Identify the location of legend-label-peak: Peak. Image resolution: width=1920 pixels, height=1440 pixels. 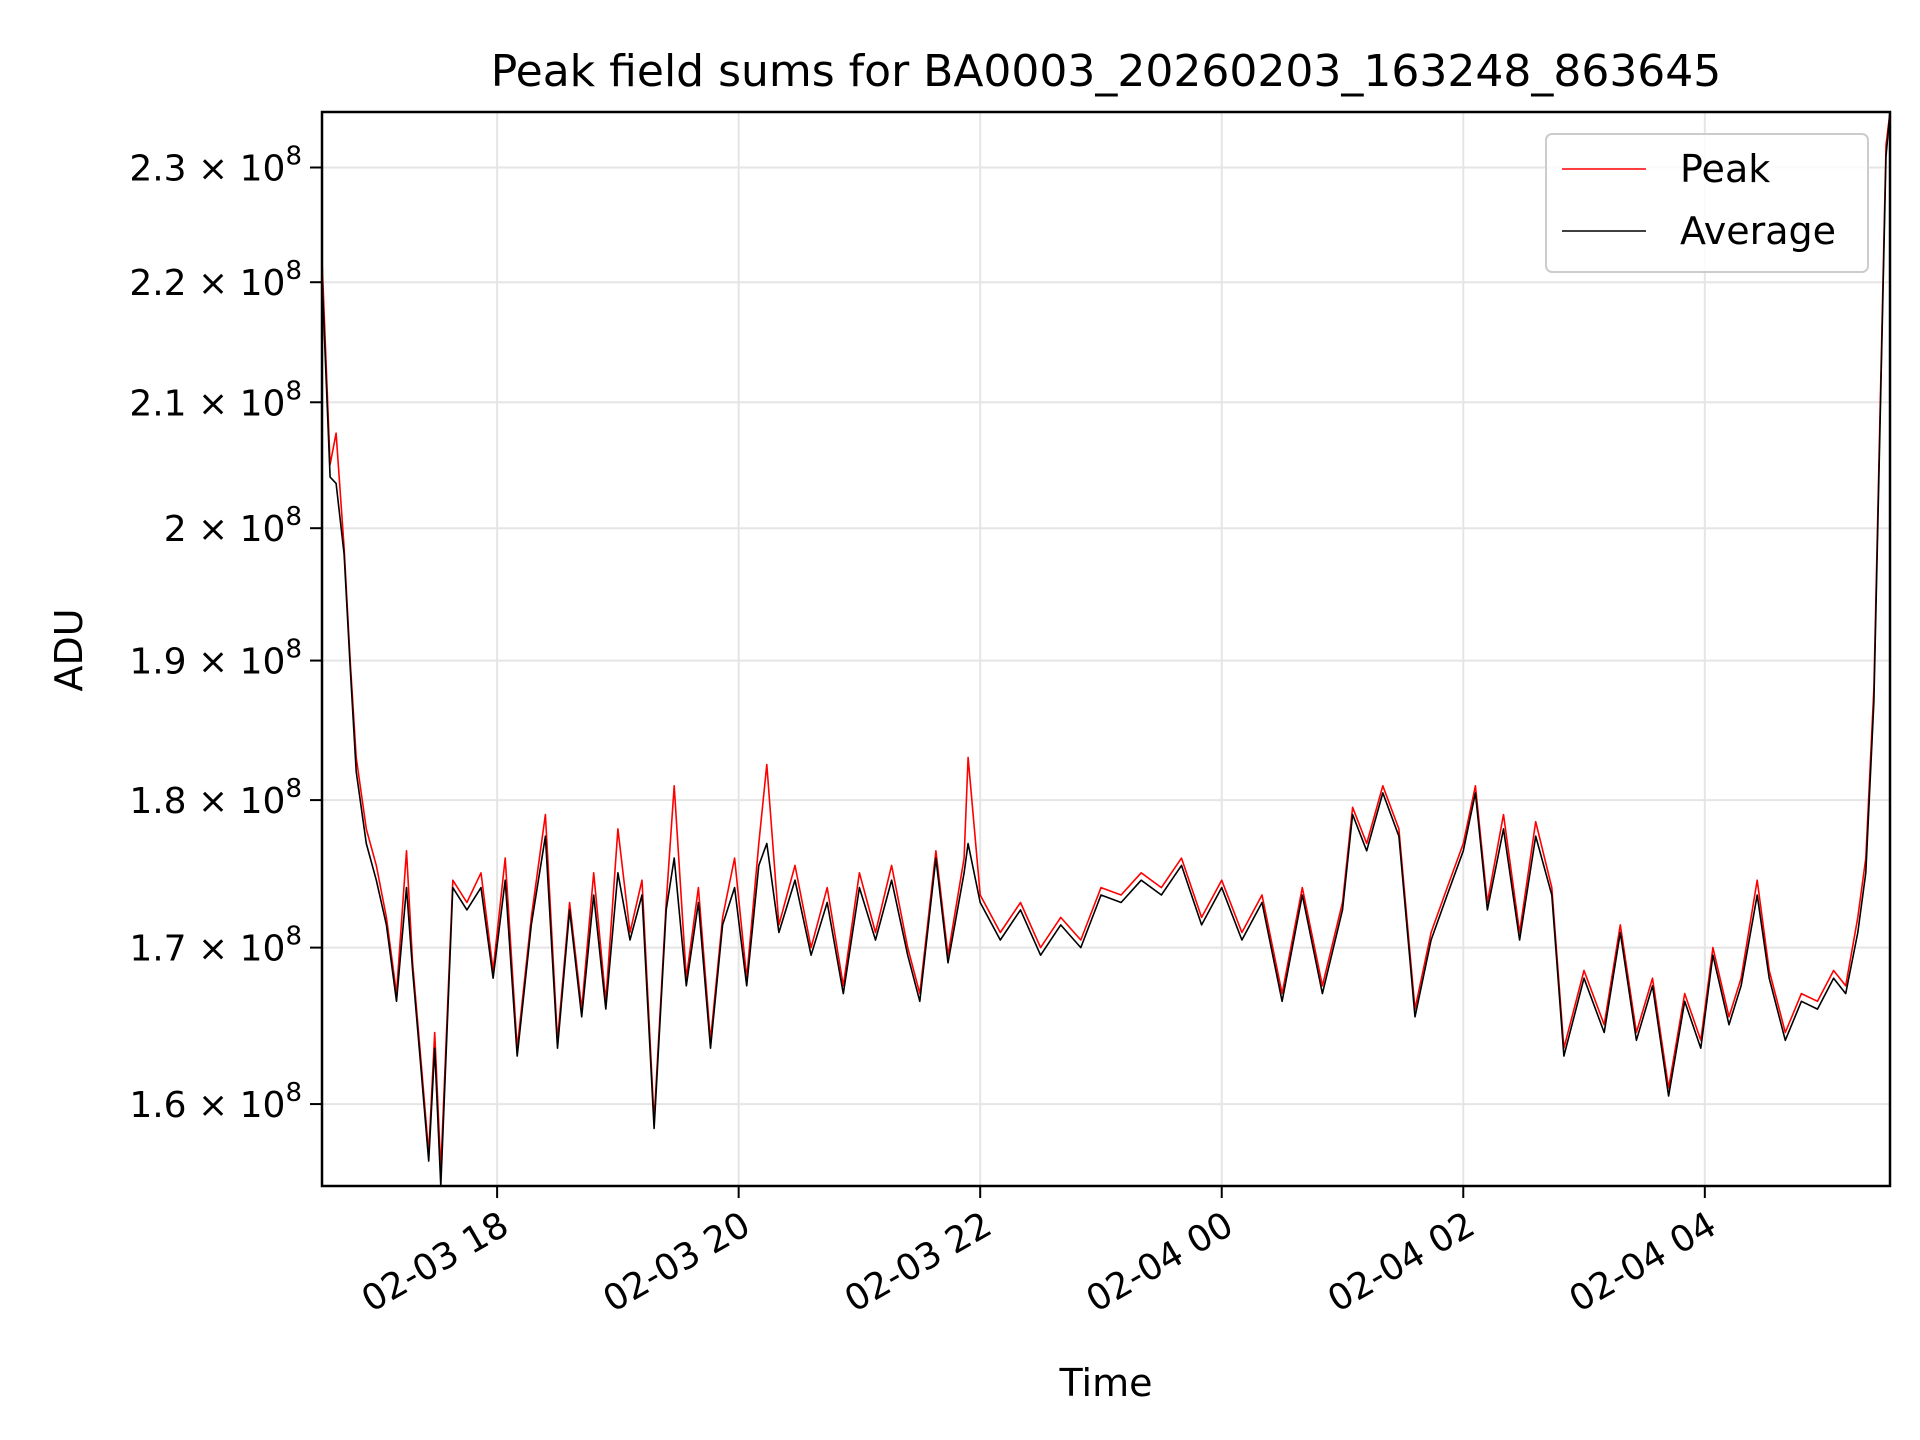
(1725, 169).